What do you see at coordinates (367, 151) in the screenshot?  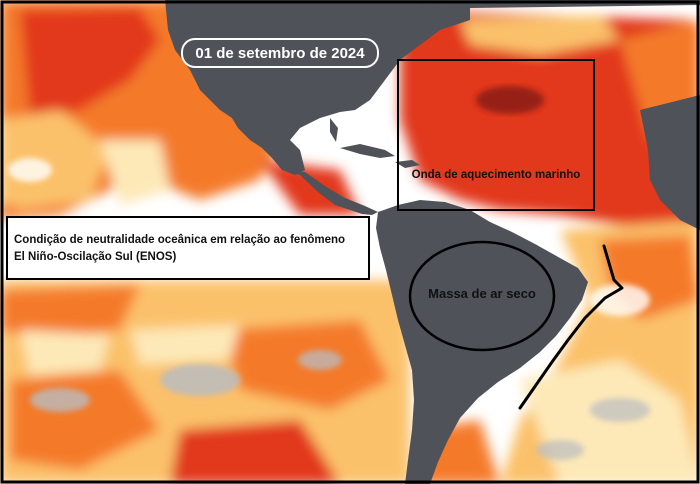 I see `caribbean-islands` at bounding box center [367, 151].